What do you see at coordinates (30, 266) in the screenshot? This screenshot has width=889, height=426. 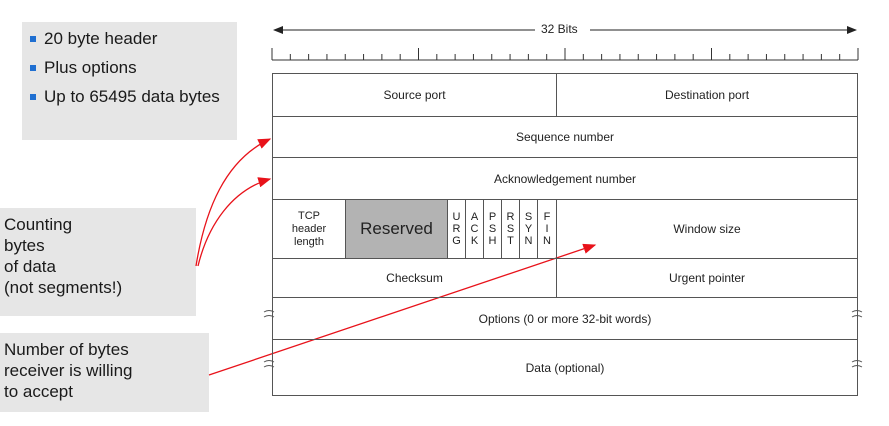 I see `note-line: of data` at bounding box center [30, 266].